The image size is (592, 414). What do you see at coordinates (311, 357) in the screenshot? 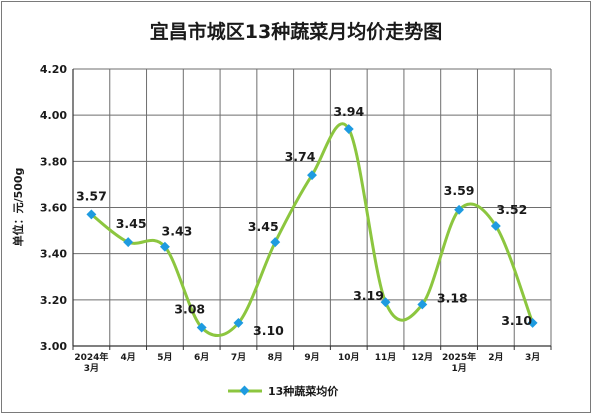
I see `x-tick-label: 9月` at bounding box center [311, 357].